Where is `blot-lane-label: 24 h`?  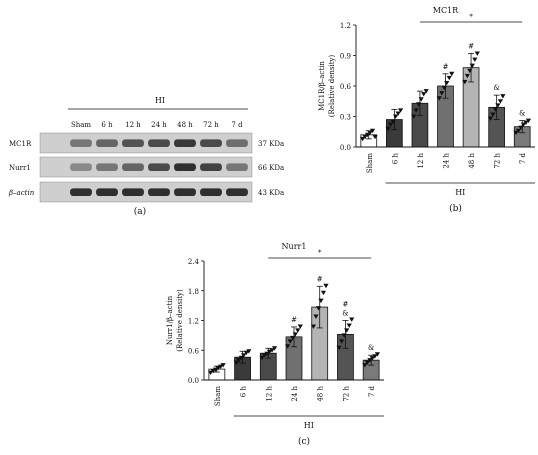 blot-lane-label: 24 h is located at coordinates (159, 125).